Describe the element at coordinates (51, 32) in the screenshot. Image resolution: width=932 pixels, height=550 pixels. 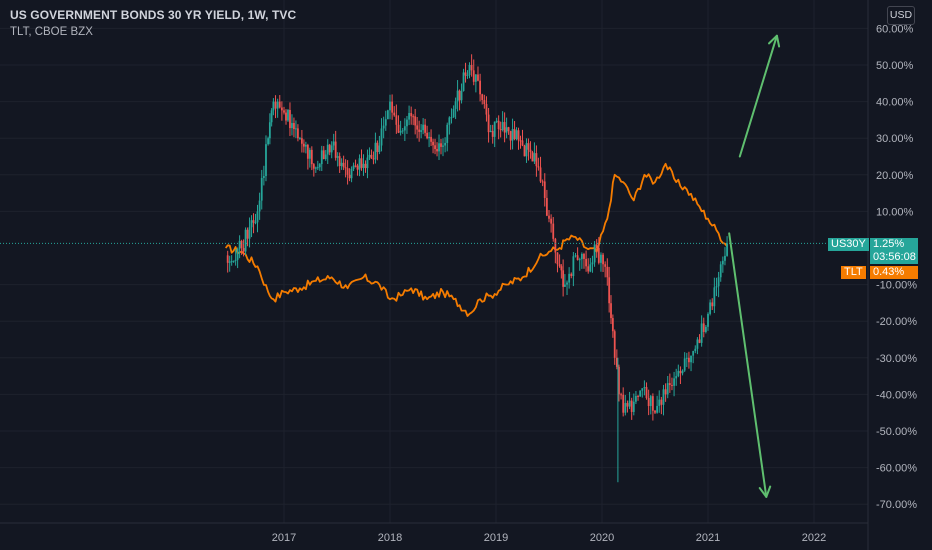
I see `chart-subtitle: TLT, CBOE BZX` at that location.